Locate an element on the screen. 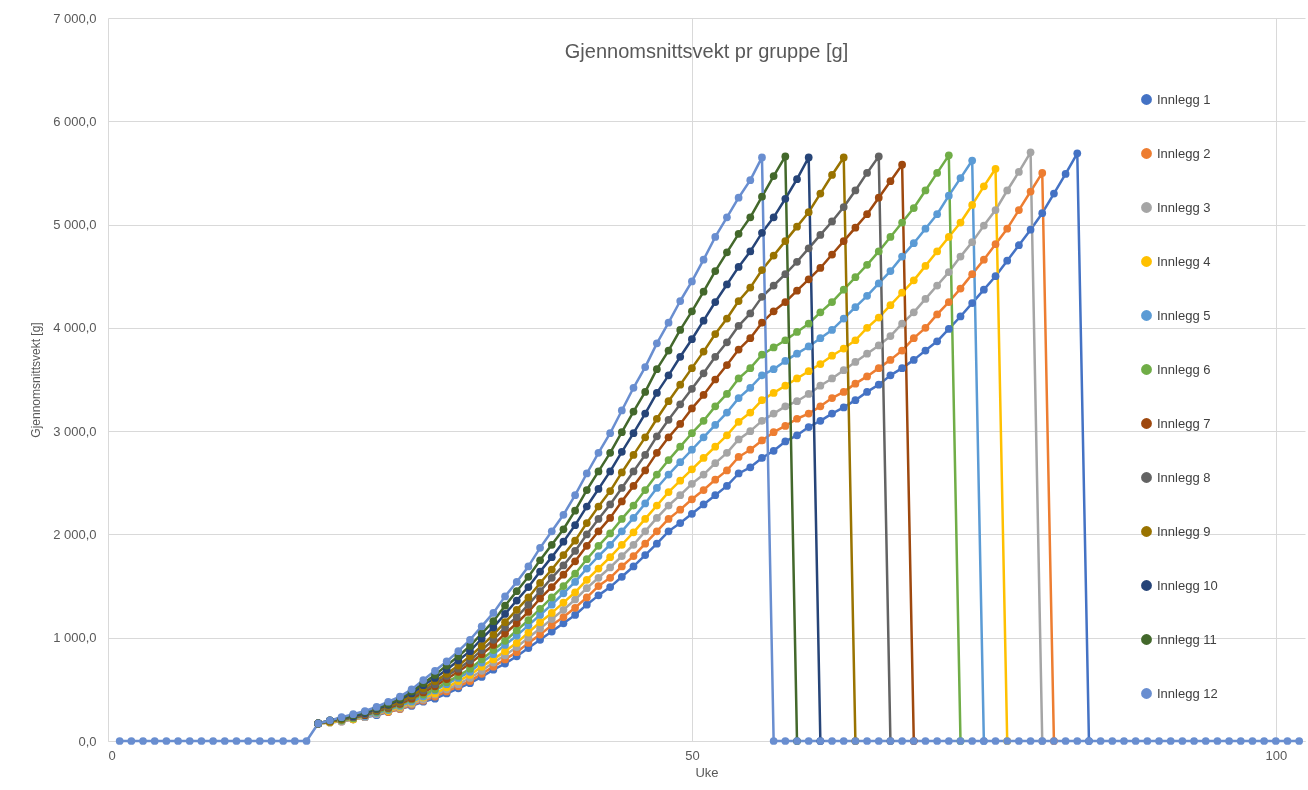 Image resolution: width=1308 pixels, height=790 pixels. y-tick-label: 1 000,0 is located at coordinates (75, 638).